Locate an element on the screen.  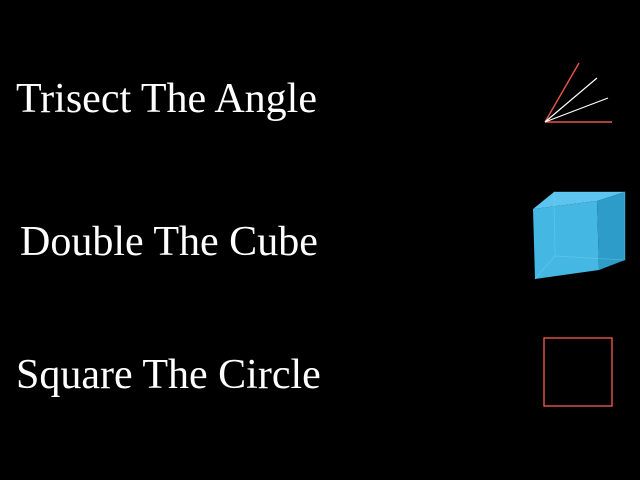
trisected-angle-svg is located at coordinates (578, 92).